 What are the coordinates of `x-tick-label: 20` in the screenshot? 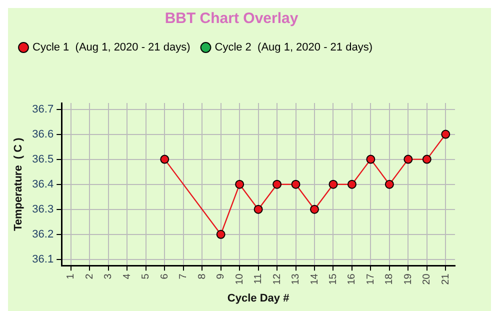 It's located at (427, 279).